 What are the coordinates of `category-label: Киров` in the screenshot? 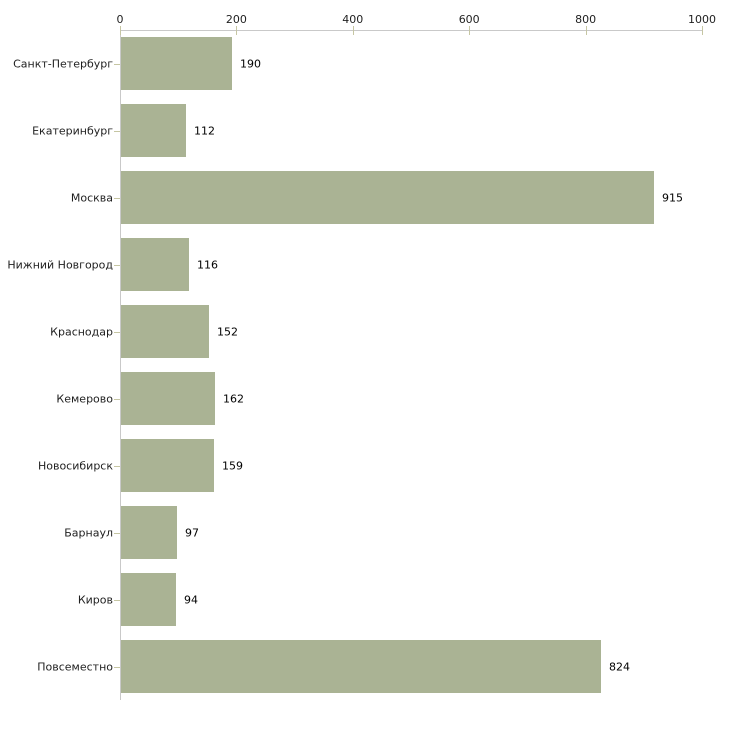 It's located at (95, 599).